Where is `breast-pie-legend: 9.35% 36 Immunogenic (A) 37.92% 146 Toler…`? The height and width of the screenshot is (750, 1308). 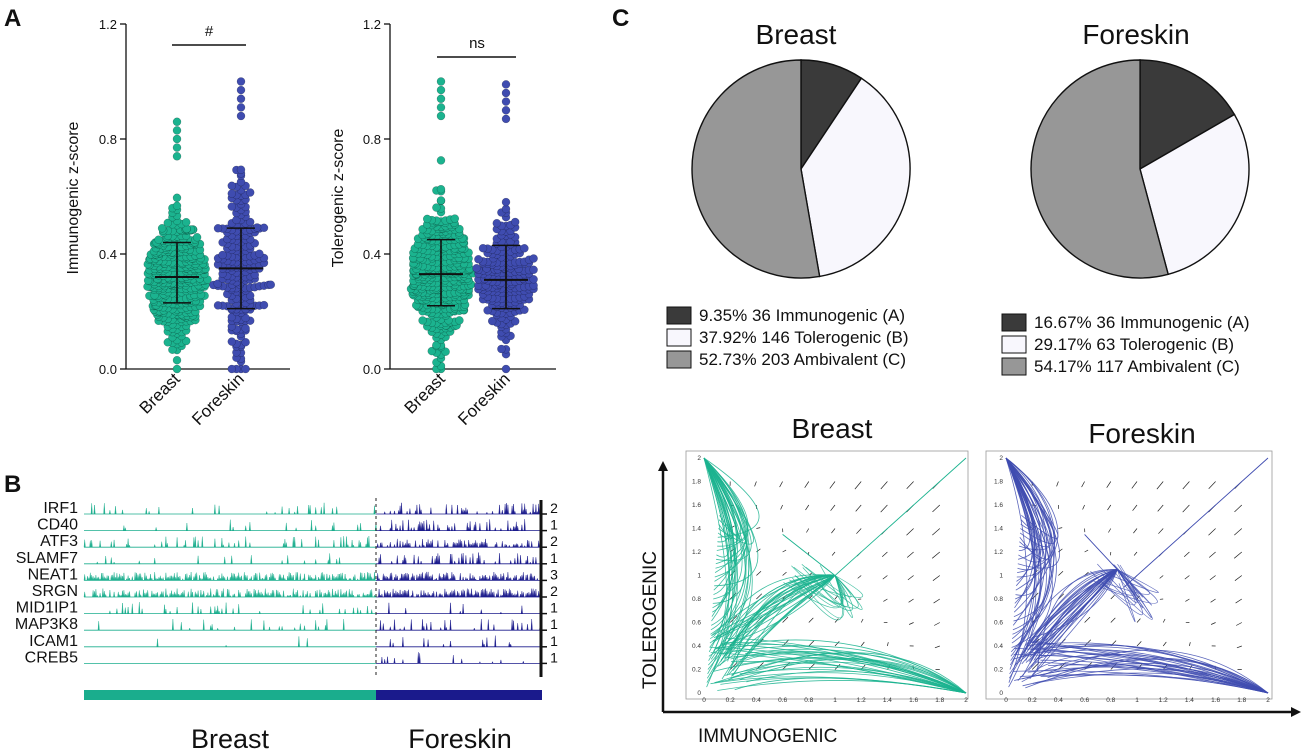 breast-pie-legend: 9.35% 36 Immunogenic (A) 37.92% 146 Toler… is located at coordinates (787, 337).